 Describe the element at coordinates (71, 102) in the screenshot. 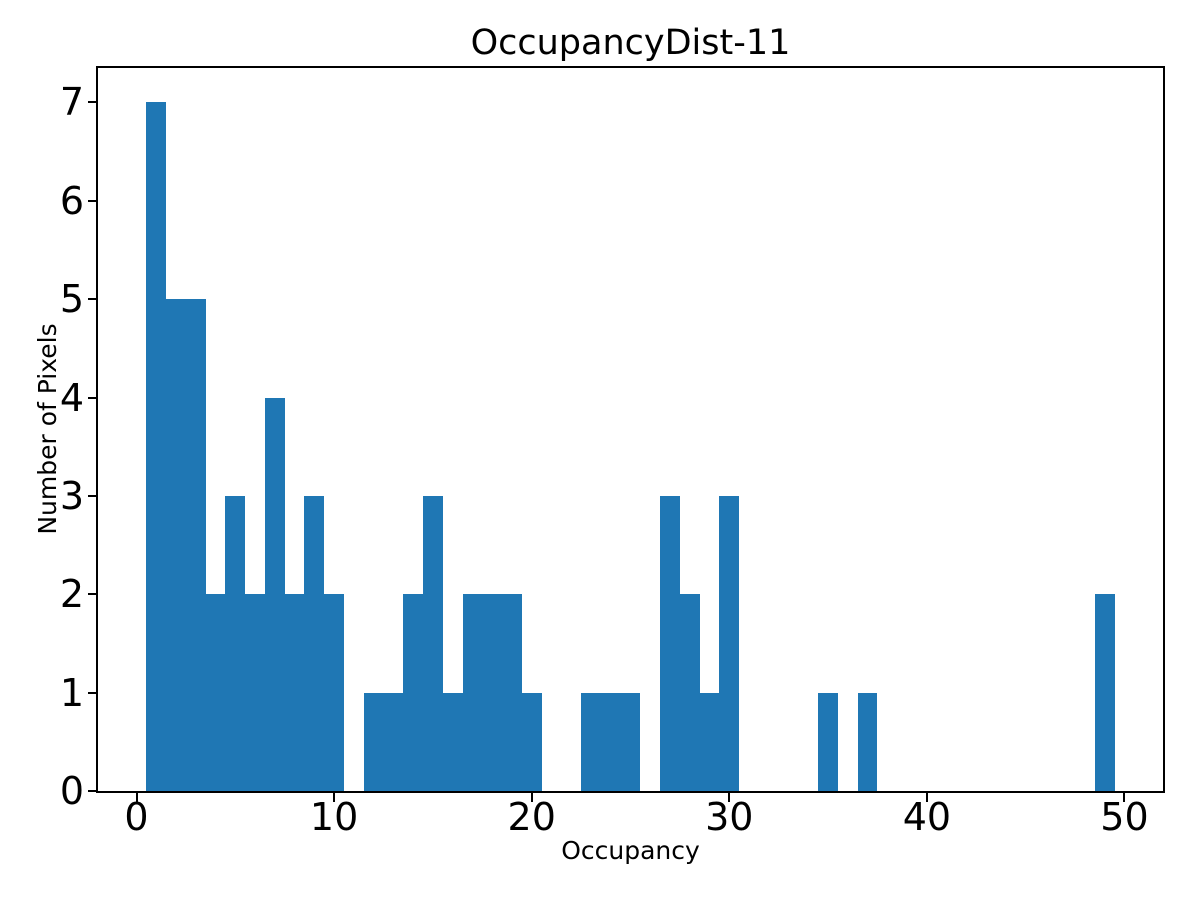

I see `y-tick-label: 7` at that location.